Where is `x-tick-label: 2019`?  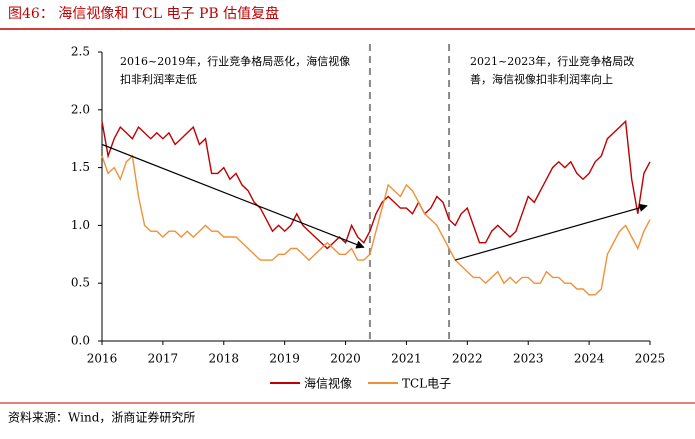
x-tick-label: 2019 is located at coordinates (284, 359).